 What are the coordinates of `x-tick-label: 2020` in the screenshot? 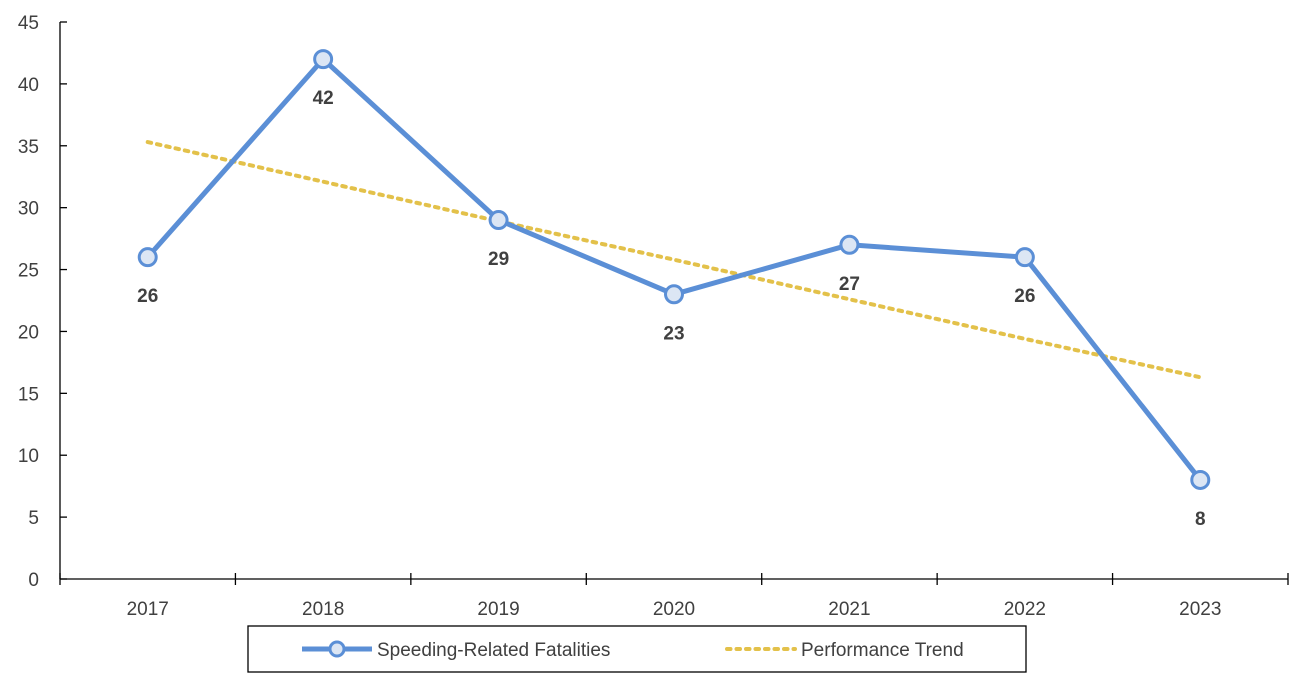 It's located at (674, 609).